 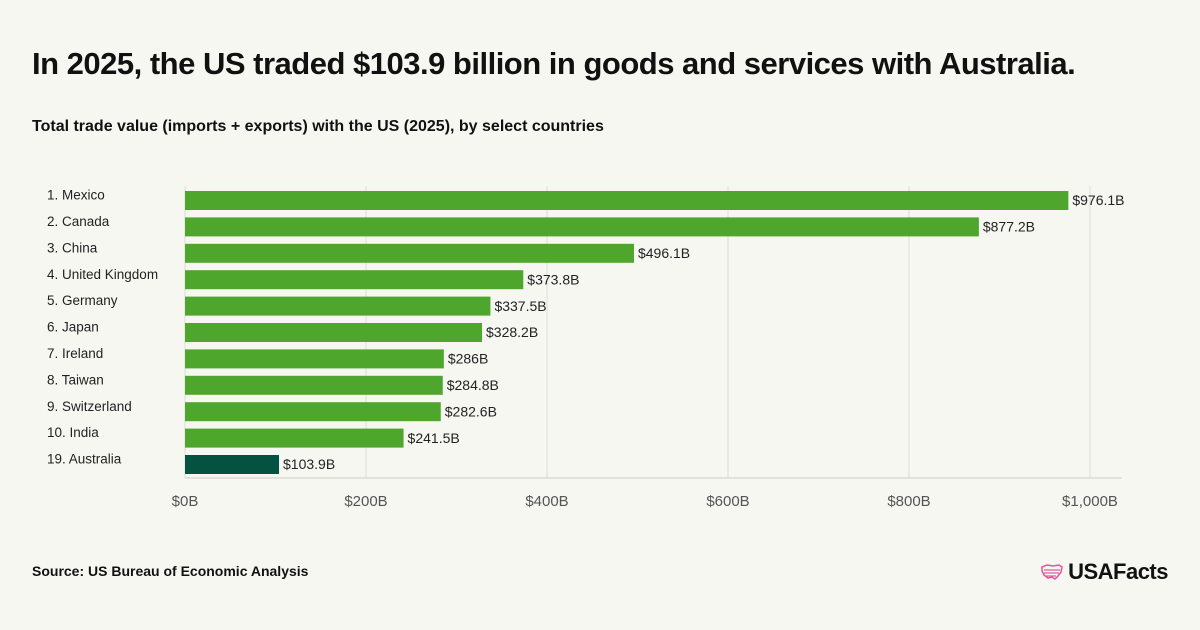 What do you see at coordinates (185, 501) in the screenshot?
I see `x-tick-label: $0B` at bounding box center [185, 501].